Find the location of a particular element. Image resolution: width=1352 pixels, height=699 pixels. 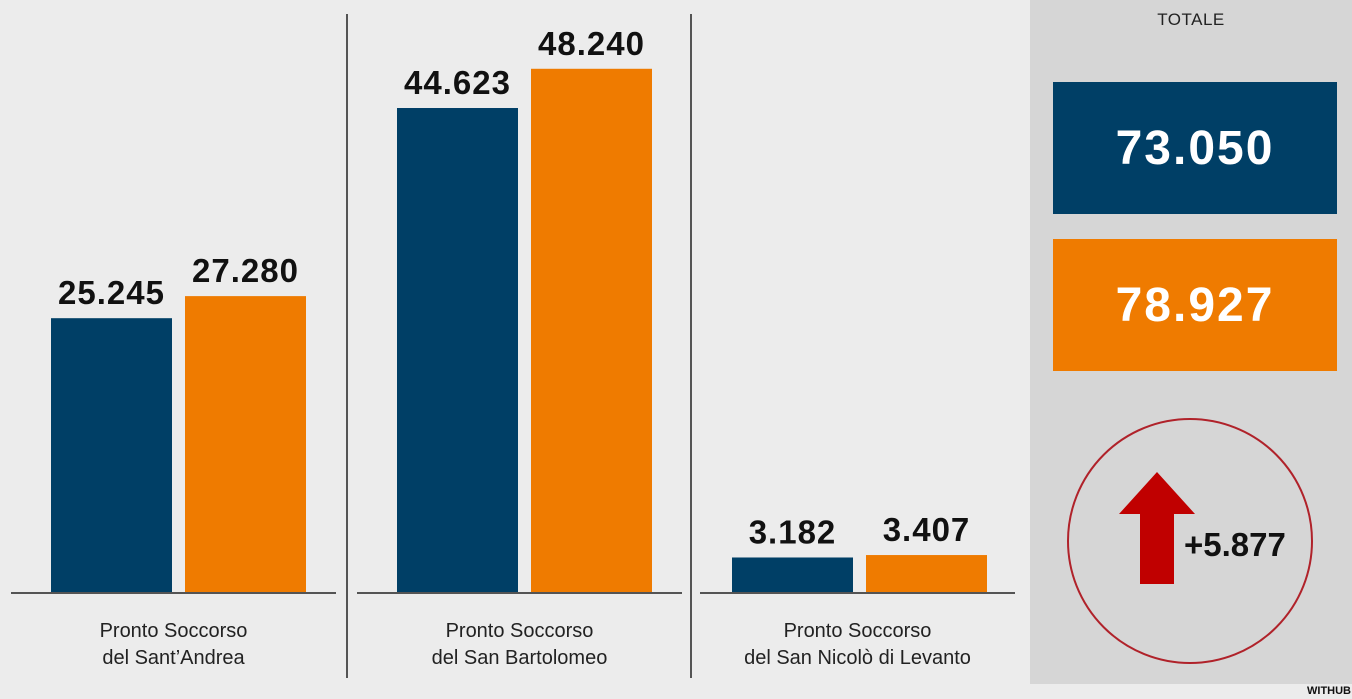

data-label: 3.182 is located at coordinates (793, 531).